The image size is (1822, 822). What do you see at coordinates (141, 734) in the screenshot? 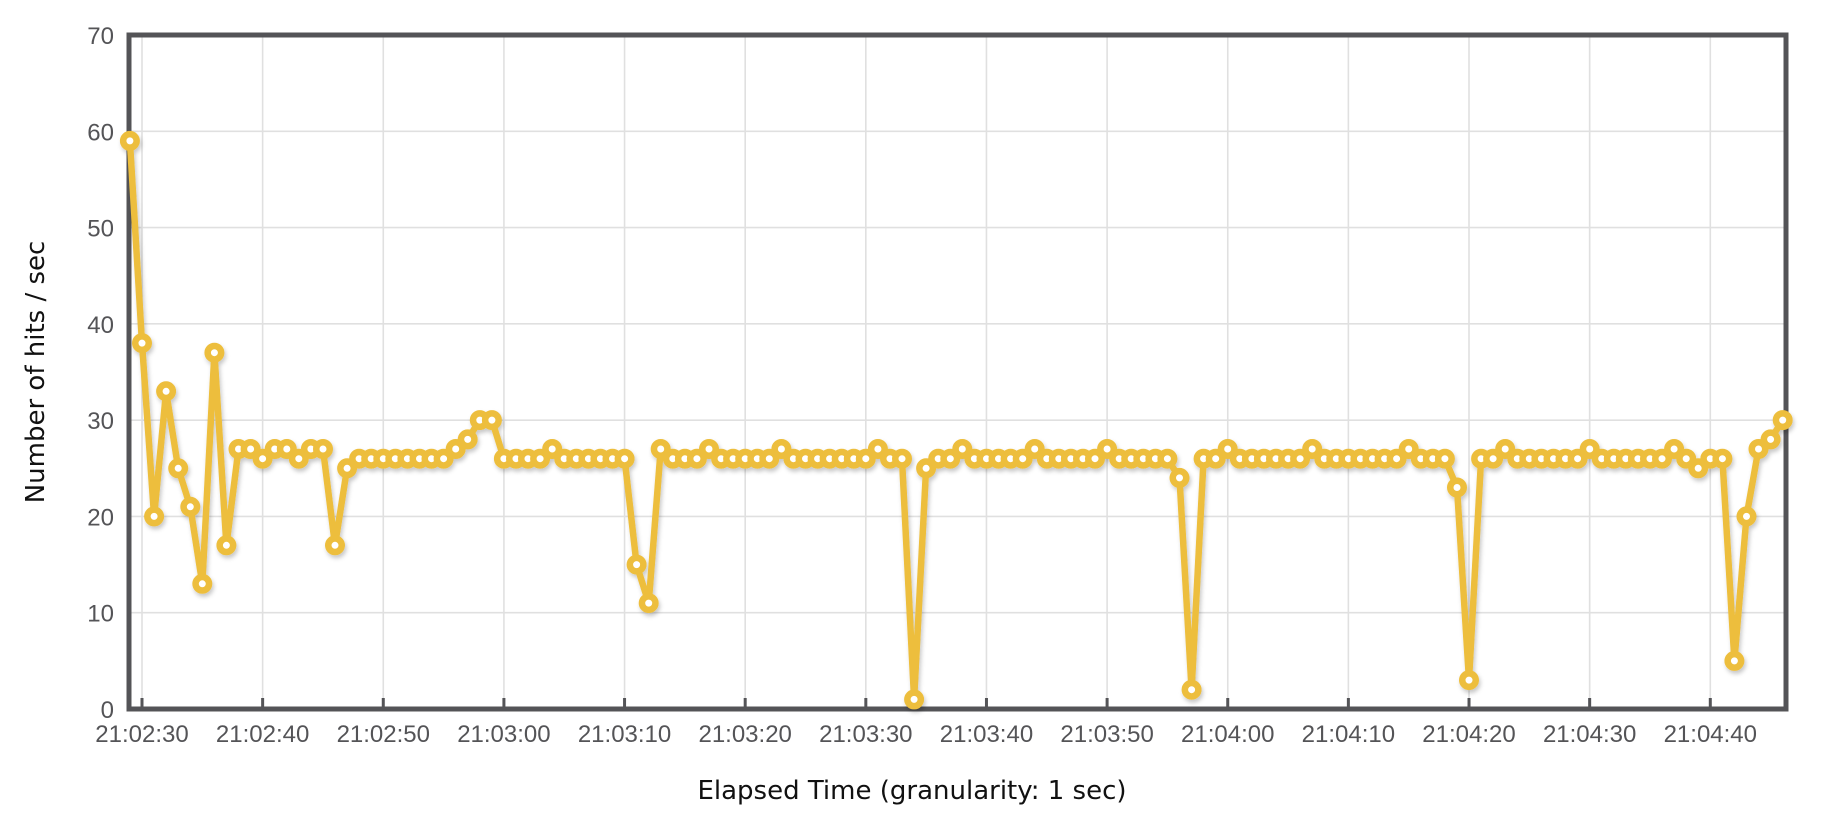
I see `x-tick-label: 21:02:30` at bounding box center [141, 734].